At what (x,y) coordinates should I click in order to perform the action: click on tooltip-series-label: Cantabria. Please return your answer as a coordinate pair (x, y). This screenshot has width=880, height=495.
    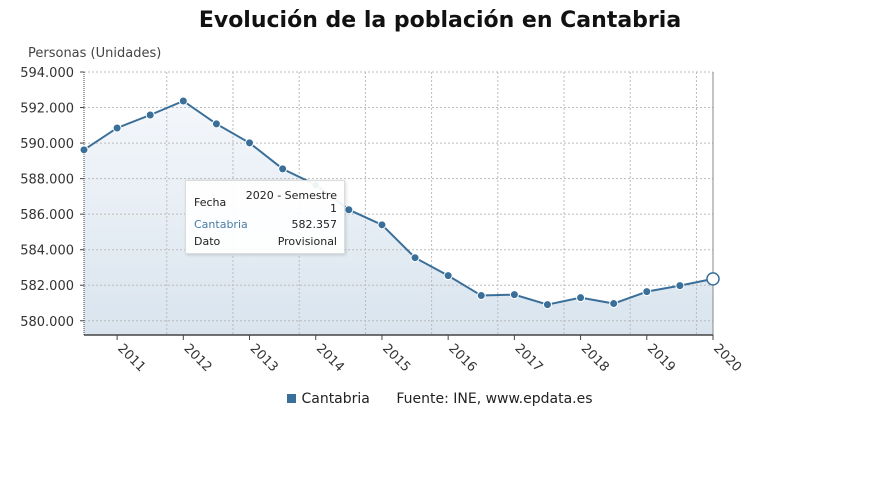
    Looking at the image, I should click on (221, 224).